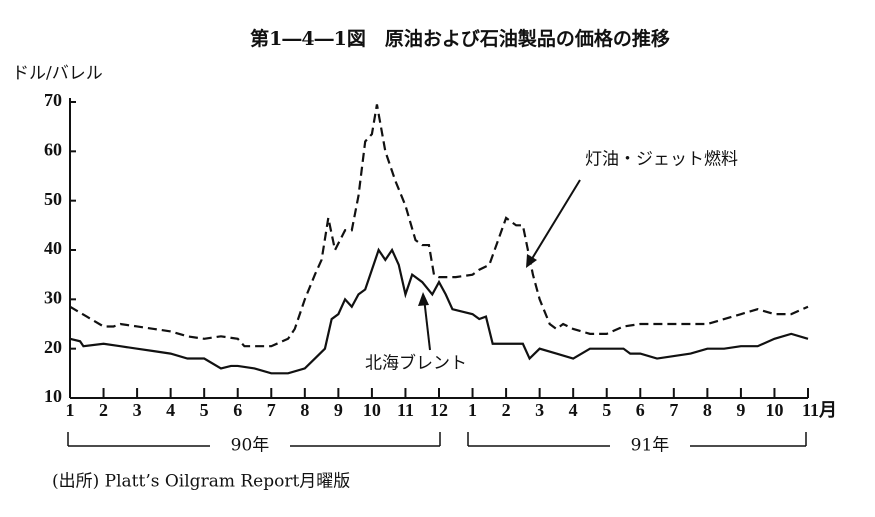  I want to click on series-annotation: 北海ブレント, so click(416, 363).